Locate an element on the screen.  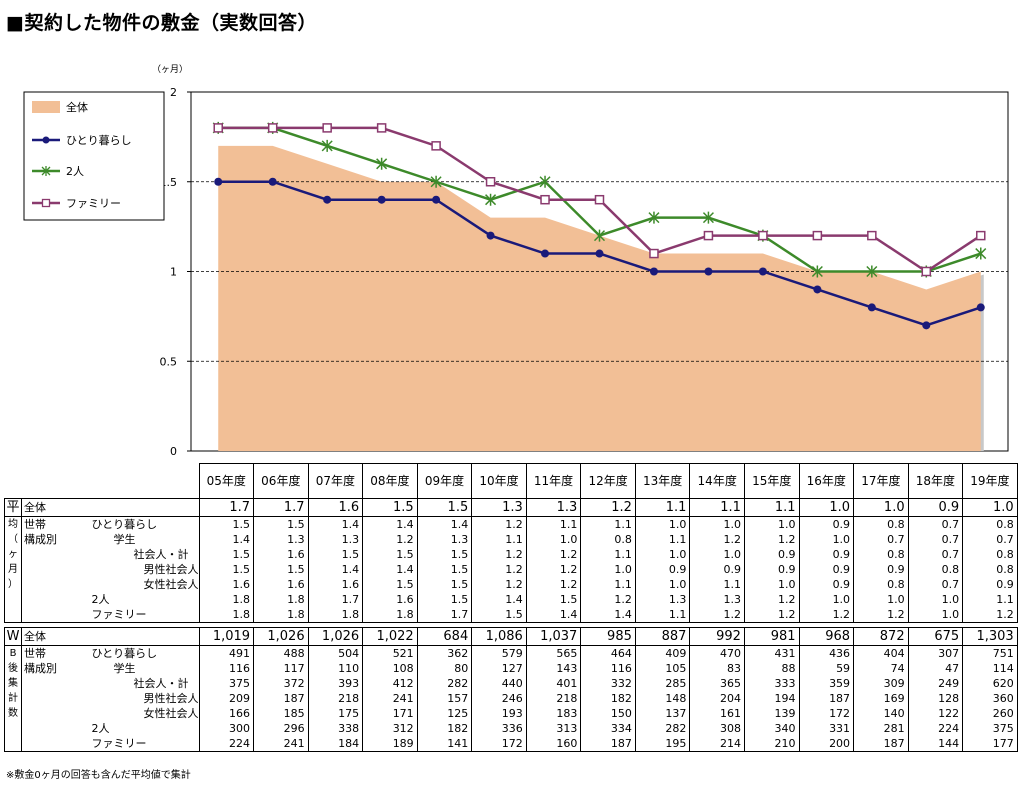
value-cell: 184 is located at coordinates (335, 744).